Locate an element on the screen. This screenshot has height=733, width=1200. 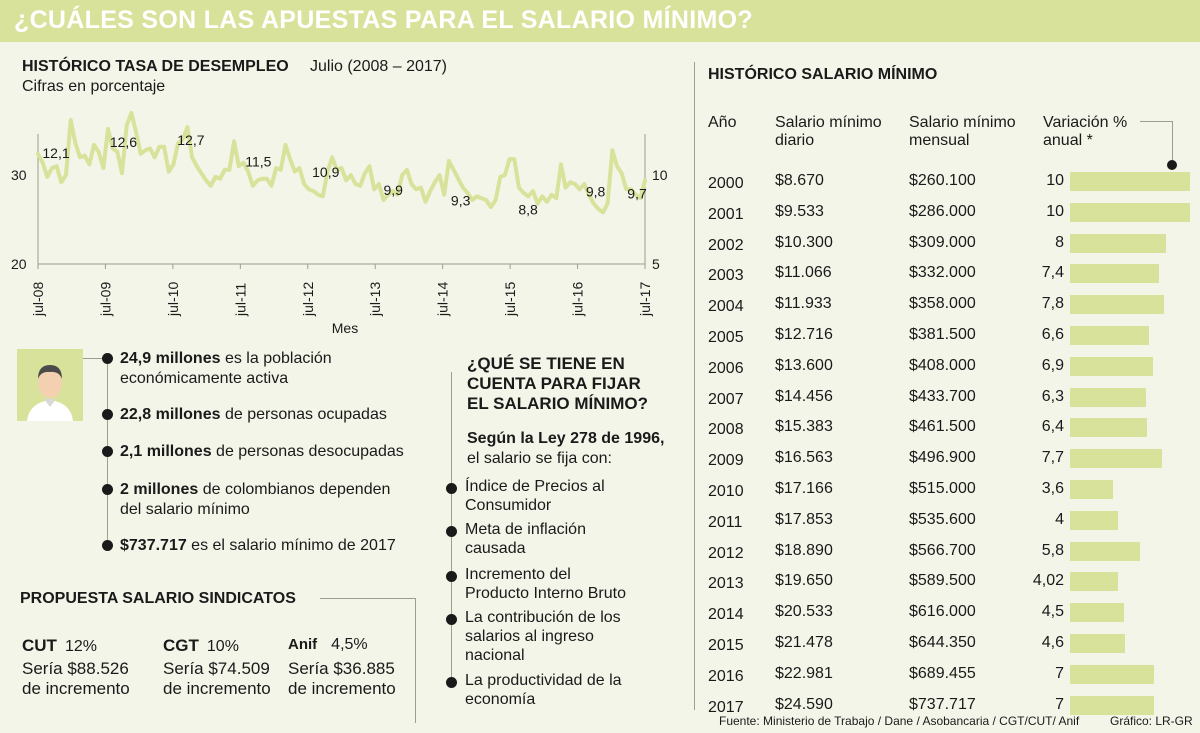
table-daily: $18.890 is located at coordinates (804, 550).